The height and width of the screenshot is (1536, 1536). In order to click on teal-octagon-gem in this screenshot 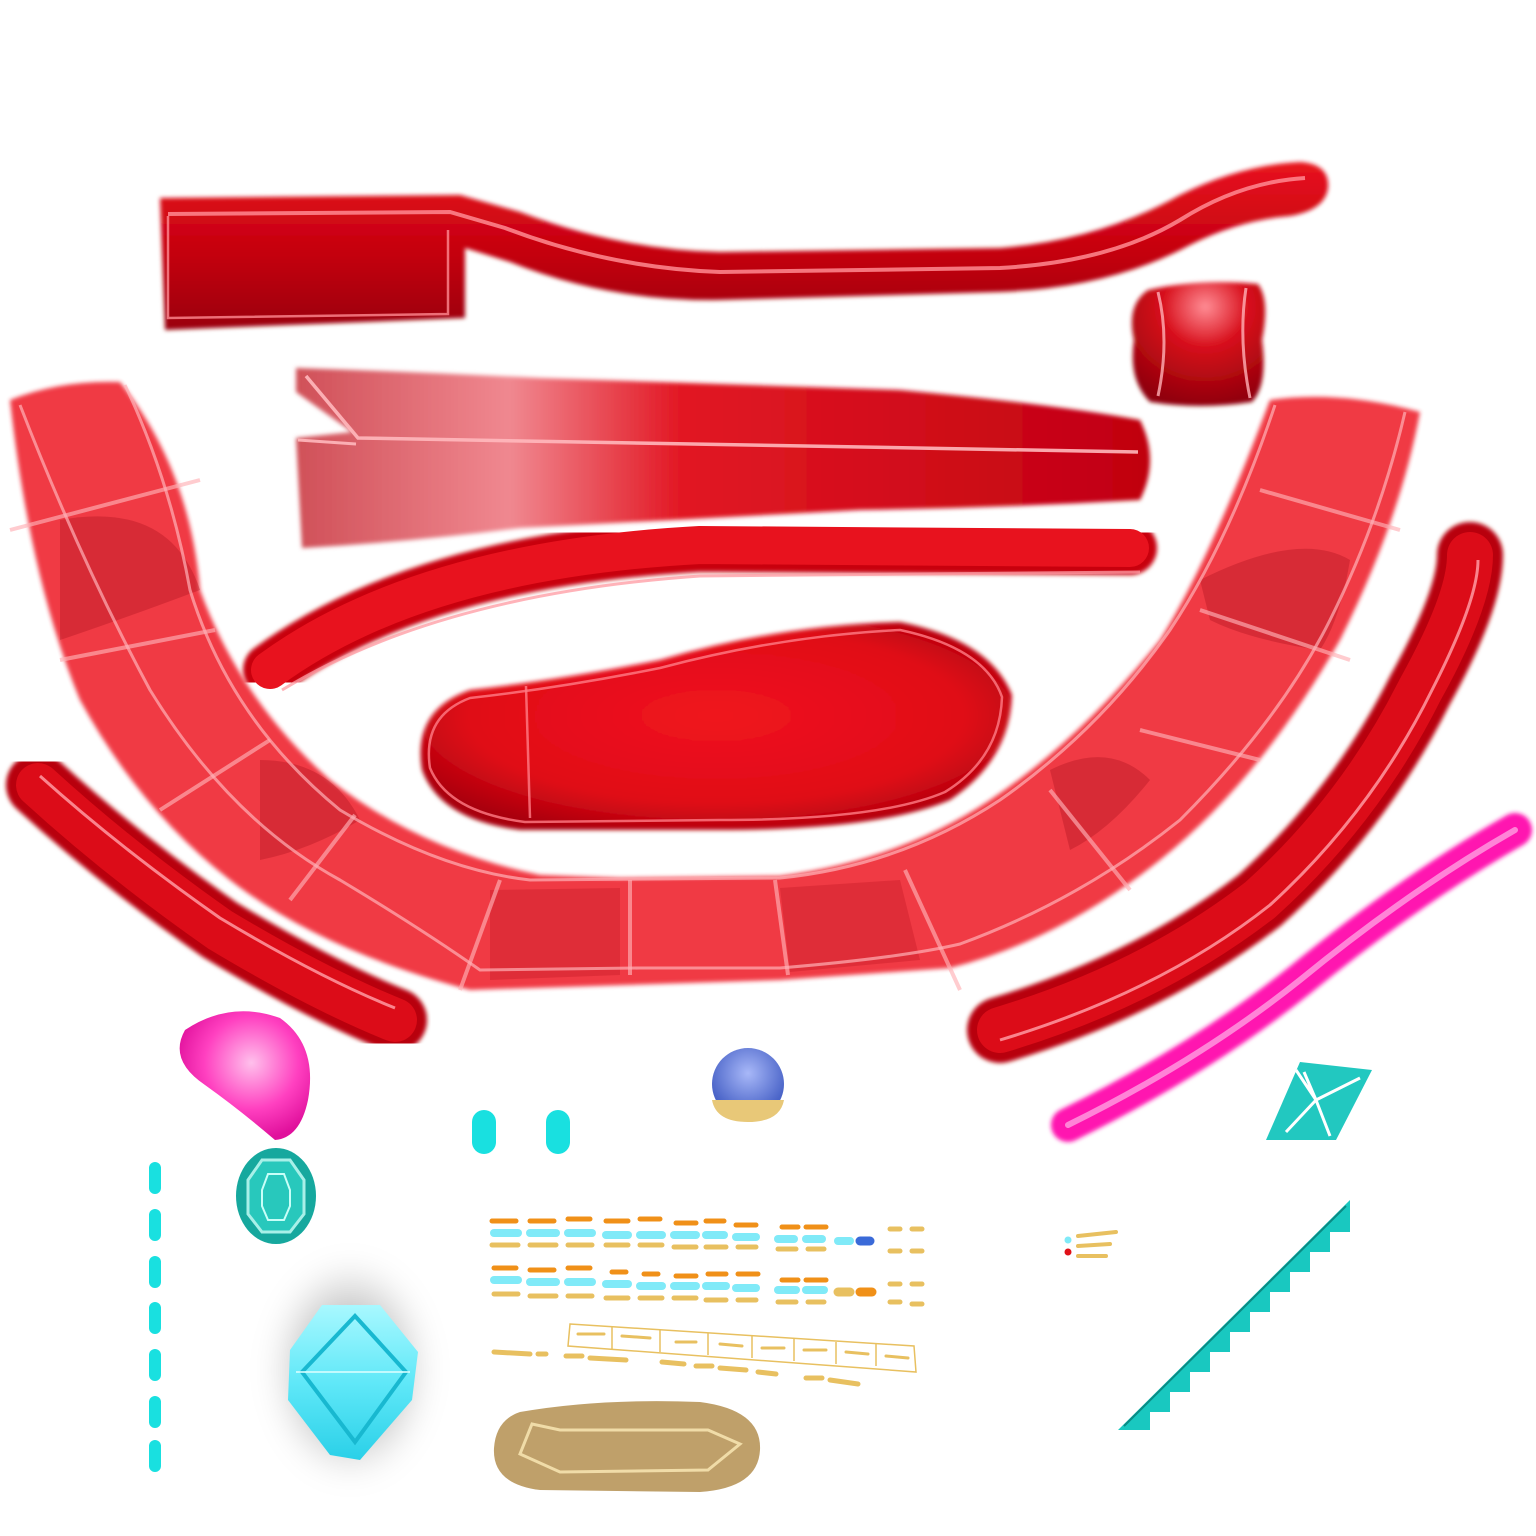, I will do `click(276, 1196)`.